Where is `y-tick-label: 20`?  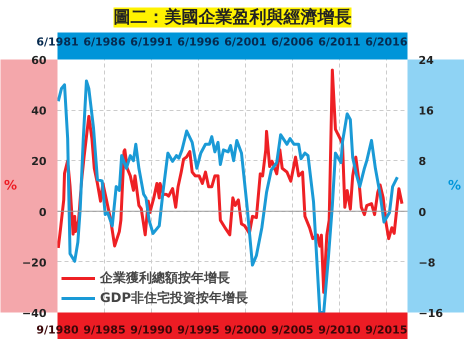
y-tick-label: 20 is located at coordinates (39, 161).